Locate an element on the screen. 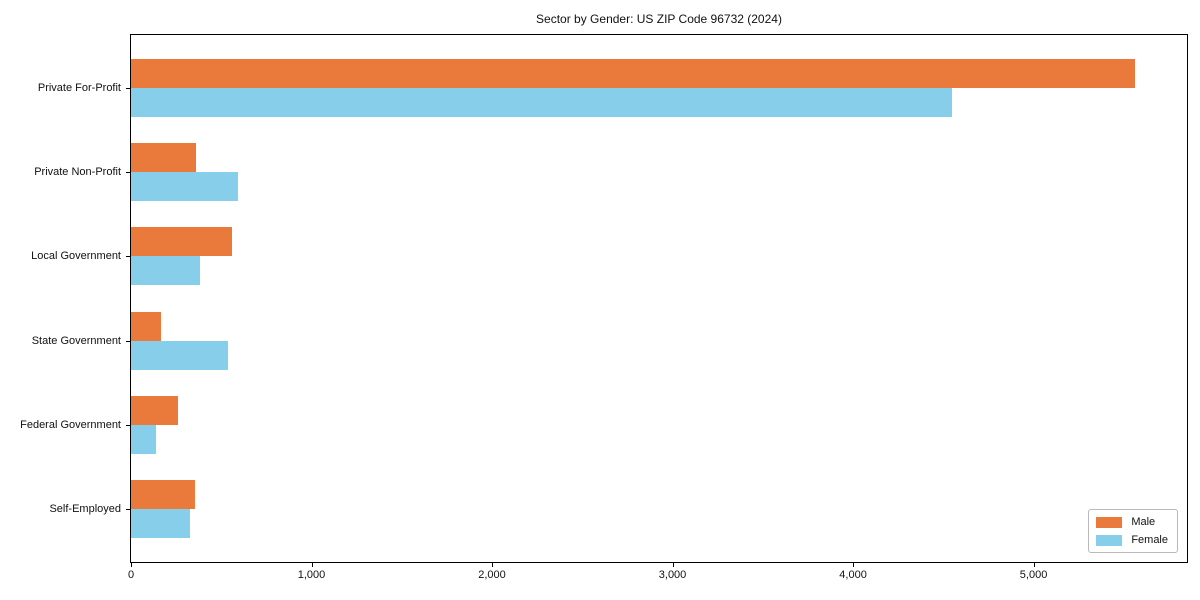 The height and width of the screenshot is (600, 1200). bar-female-self-employed is located at coordinates (160, 523).